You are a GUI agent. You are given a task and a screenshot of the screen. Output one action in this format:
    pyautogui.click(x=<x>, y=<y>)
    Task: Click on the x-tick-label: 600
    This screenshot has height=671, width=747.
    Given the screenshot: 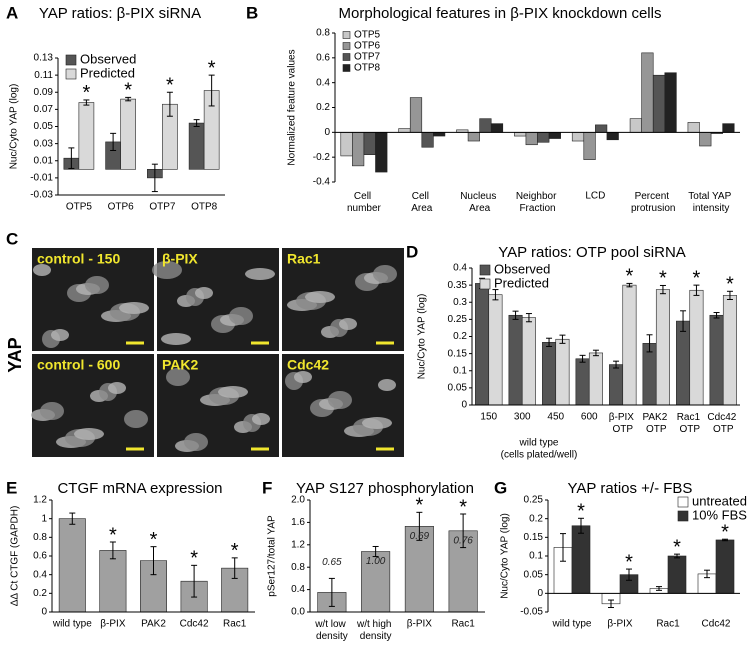 What is the action you would take?
    pyautogui.click(x=589, y=417)
    